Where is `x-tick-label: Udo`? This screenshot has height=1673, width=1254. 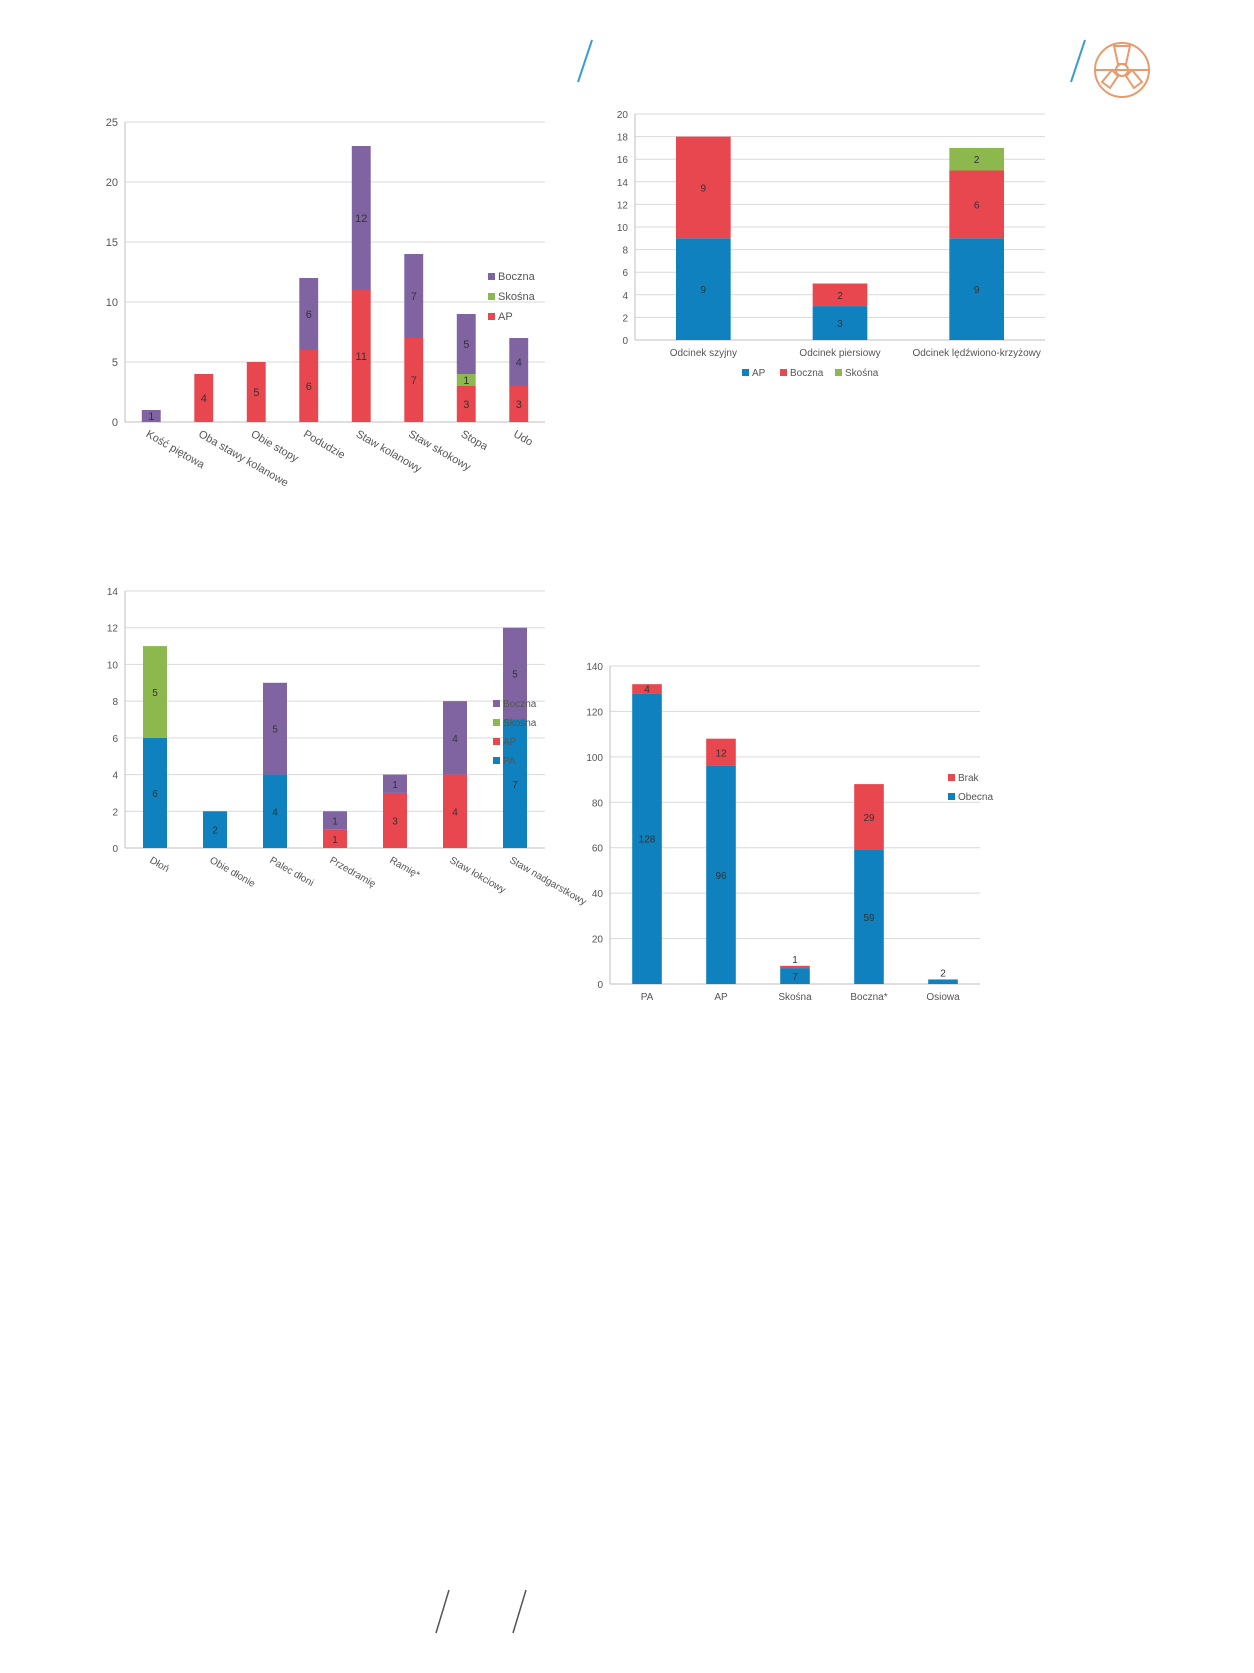
x-tick-label: Udo is located at coordinates (522, 438).